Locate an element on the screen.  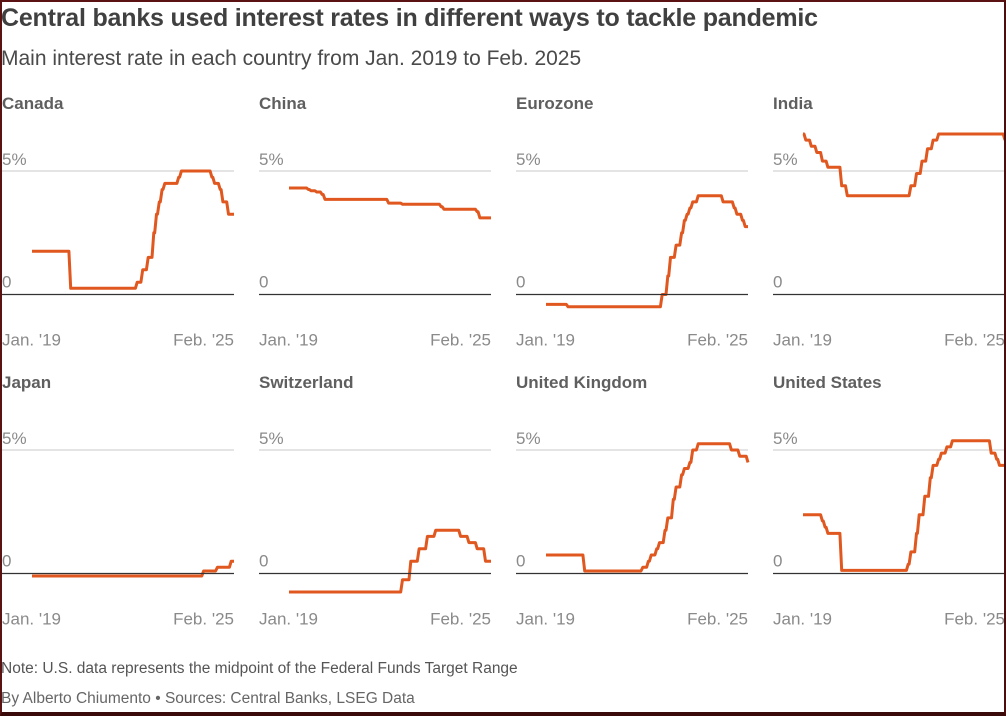
plot-eurozone: 5% 0 Jan. '19 Feb. '25 is located at coordinates (632, 250).